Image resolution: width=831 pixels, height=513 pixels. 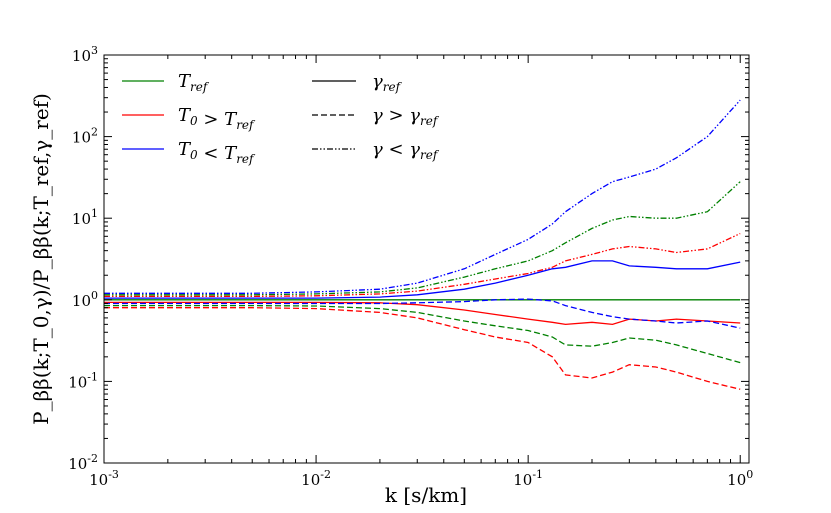 What do you see at coordinates (406, 116) in the screenshot?
I see `legend-label: γ > γref` at bounding box center [406, 116].